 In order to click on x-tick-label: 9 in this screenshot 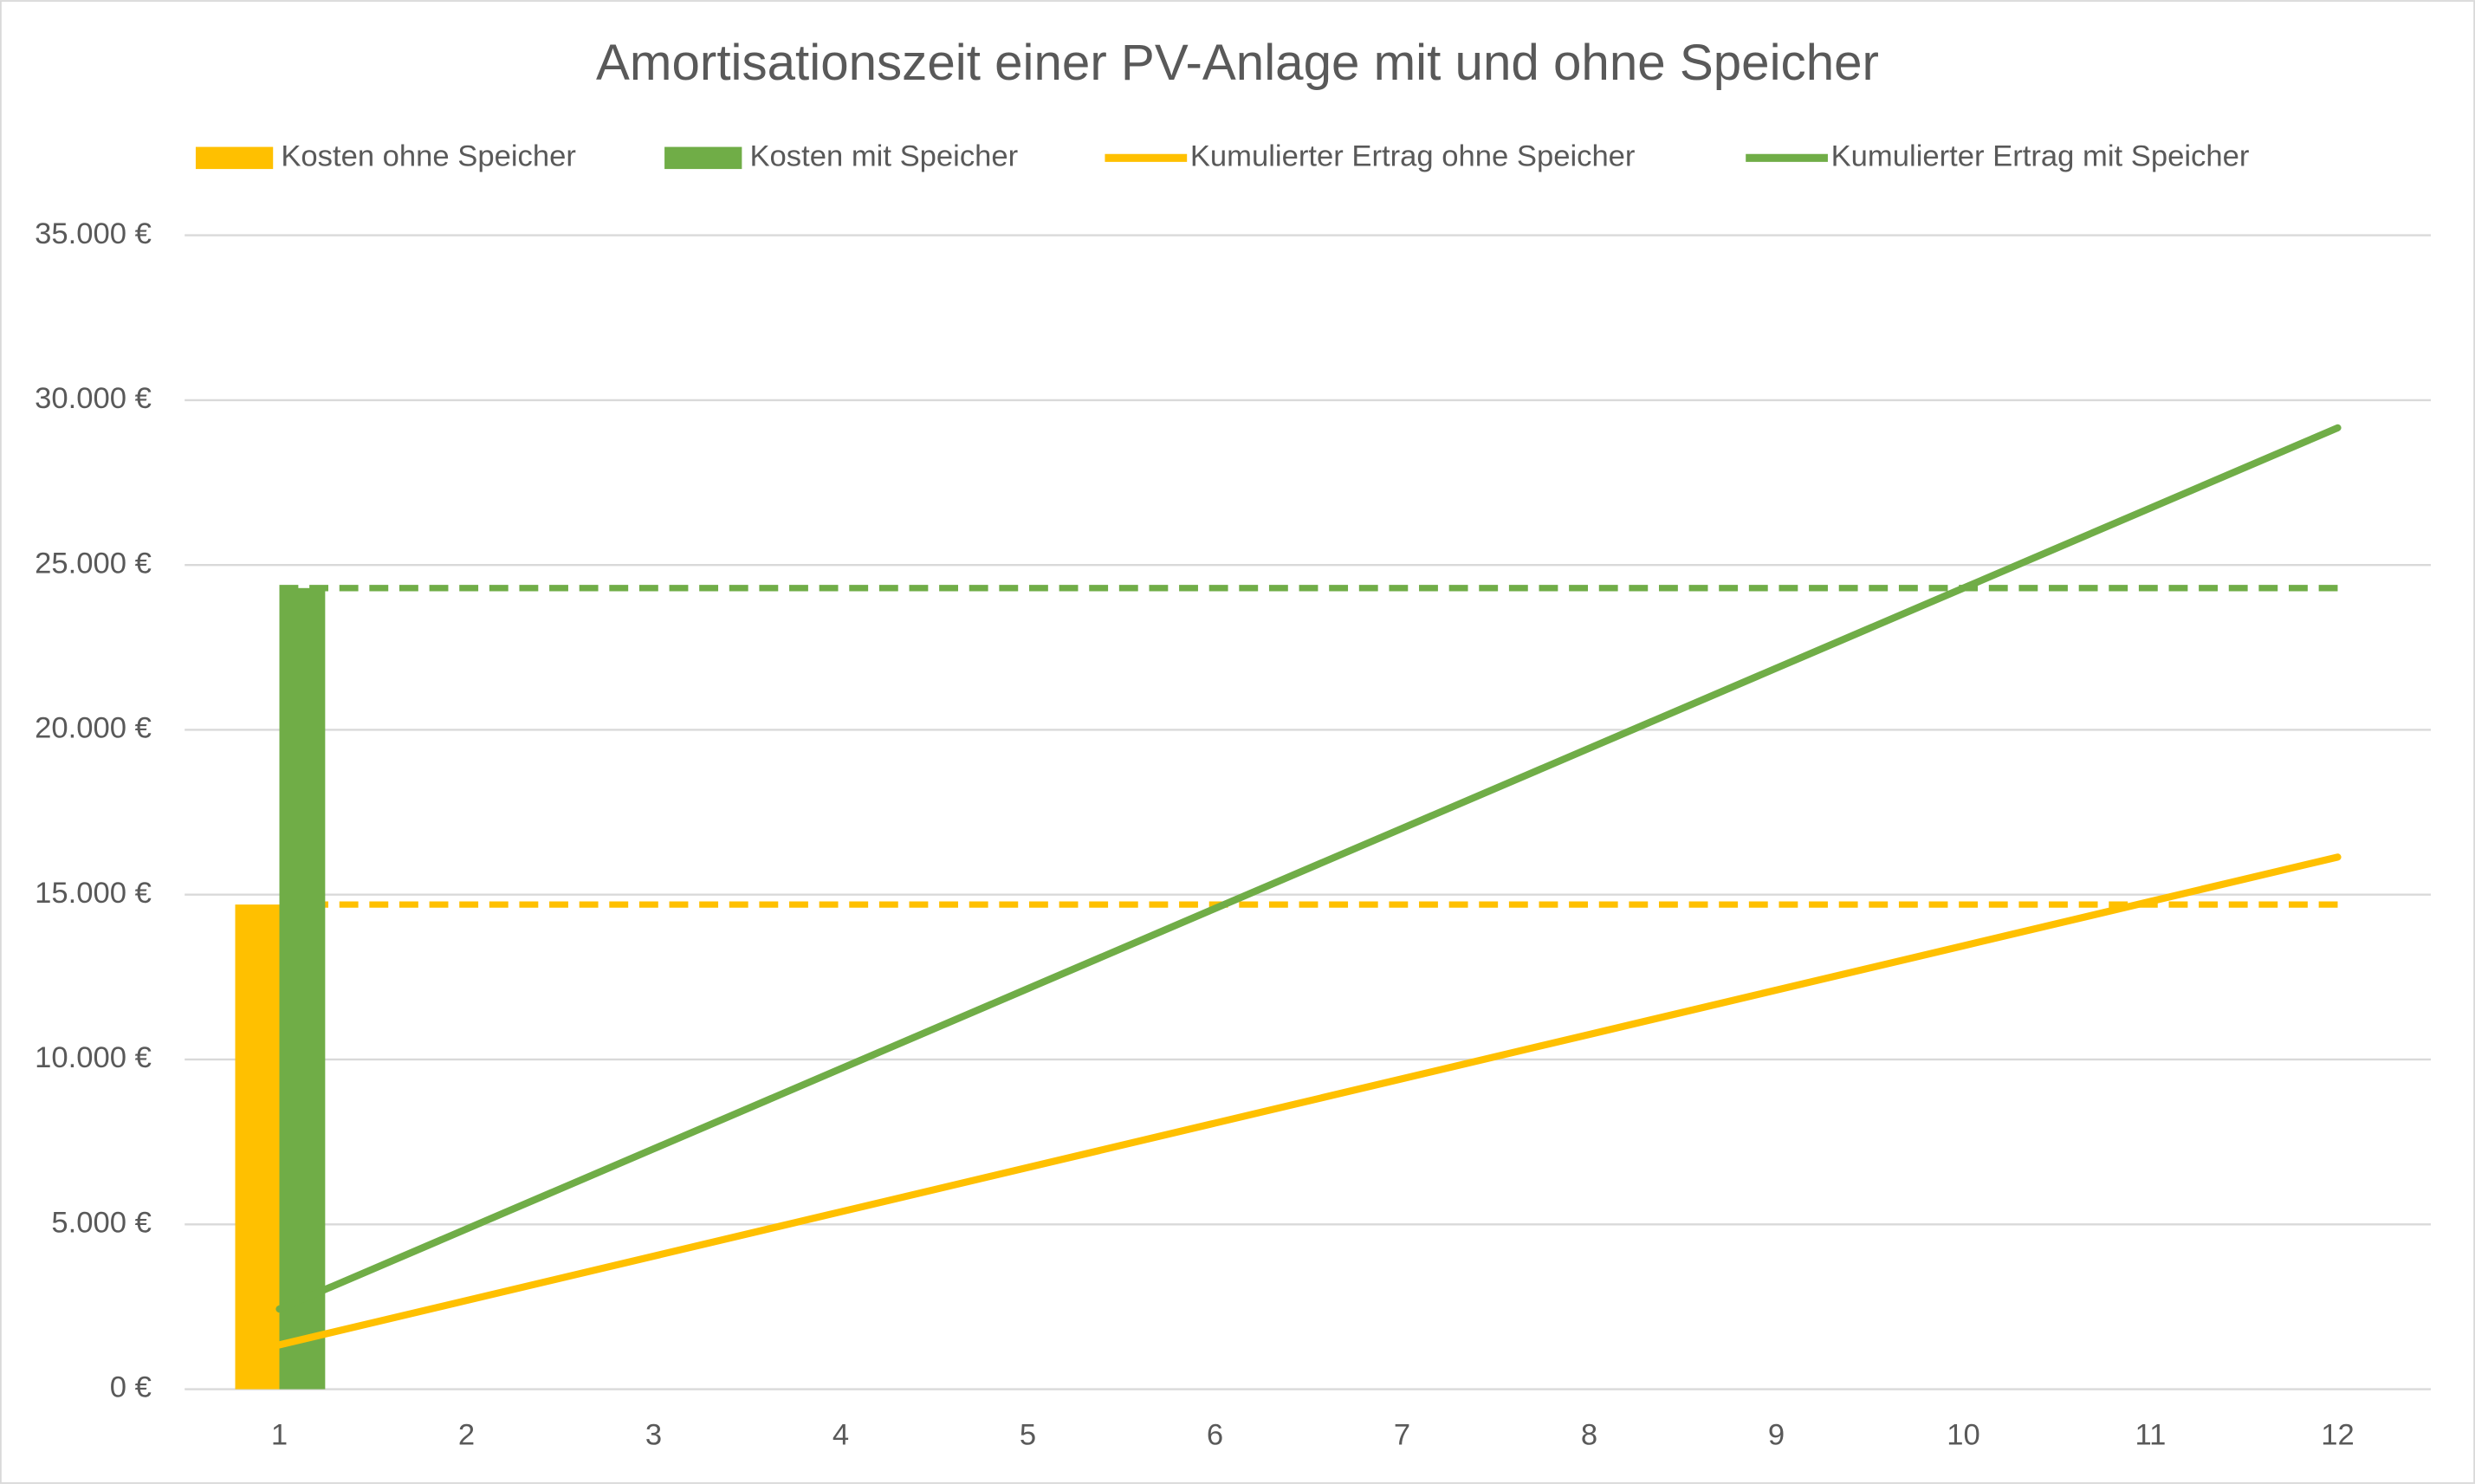, I will do `click(1777, 1434)`.